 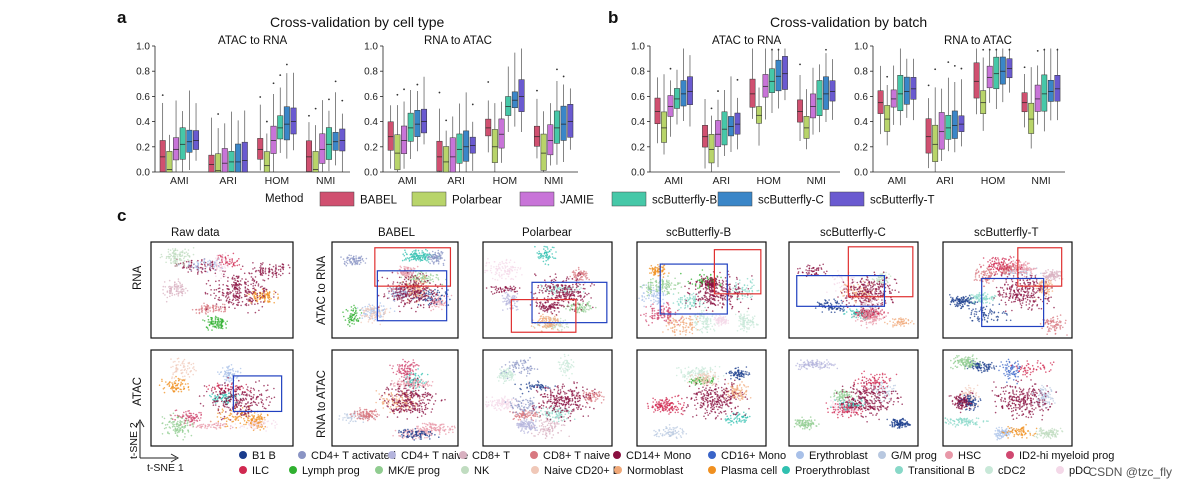 What do you see at coordinates (556, 199) in the screenshot?
I see `method-legend-item: JAMIE` at bounding box center [556, 199].